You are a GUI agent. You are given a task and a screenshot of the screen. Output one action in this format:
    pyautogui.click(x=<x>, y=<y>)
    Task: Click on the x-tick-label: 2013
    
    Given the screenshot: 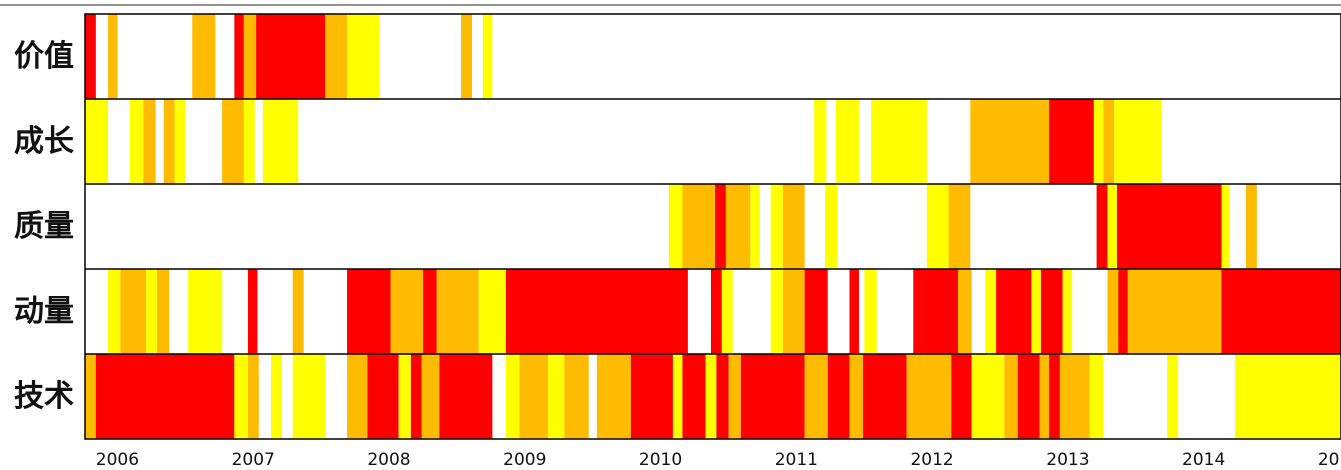 What is the action you would take?
    pyautogui.click(x=1067, y=460)
    